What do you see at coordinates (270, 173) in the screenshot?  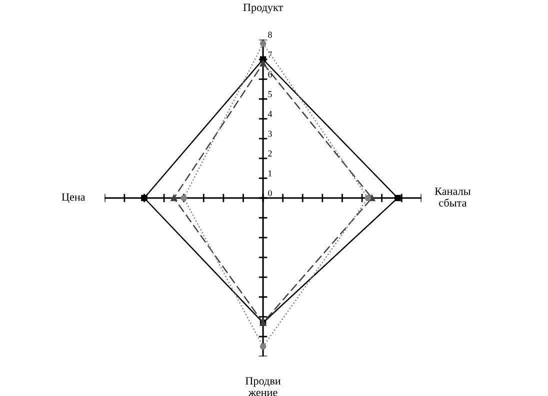 I see `y-tick-label: 1` at bounding box center [270, 173].